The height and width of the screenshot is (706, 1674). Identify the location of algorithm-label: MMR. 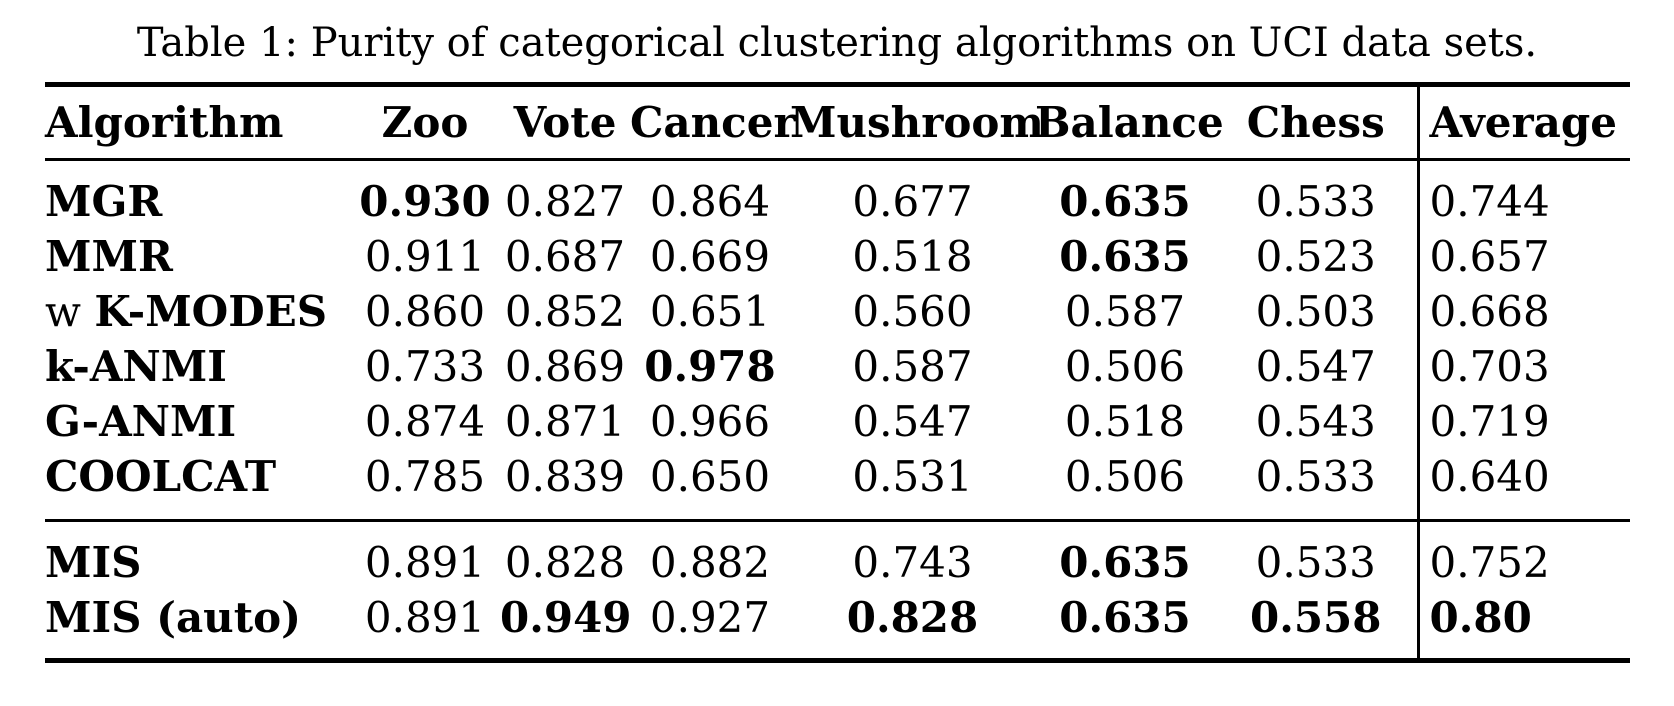
(197, 256).